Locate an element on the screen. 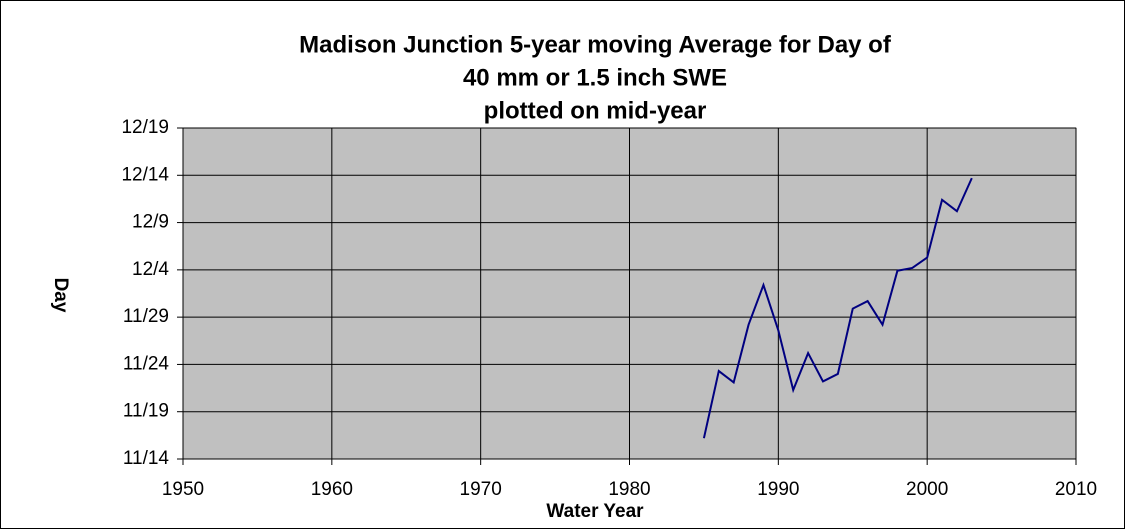  y-tick-label: 11/19 is located at coordinates (146, 411).